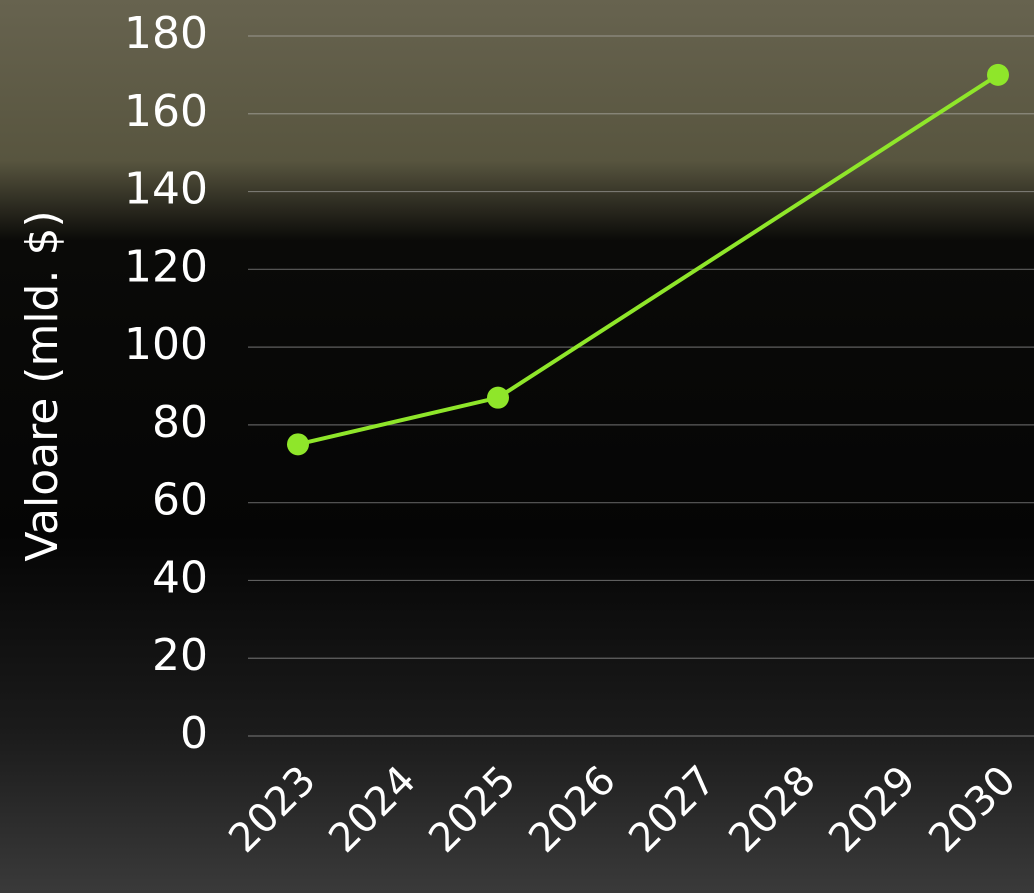  I want to click on y-tick-label: 20, so click(180, 655).